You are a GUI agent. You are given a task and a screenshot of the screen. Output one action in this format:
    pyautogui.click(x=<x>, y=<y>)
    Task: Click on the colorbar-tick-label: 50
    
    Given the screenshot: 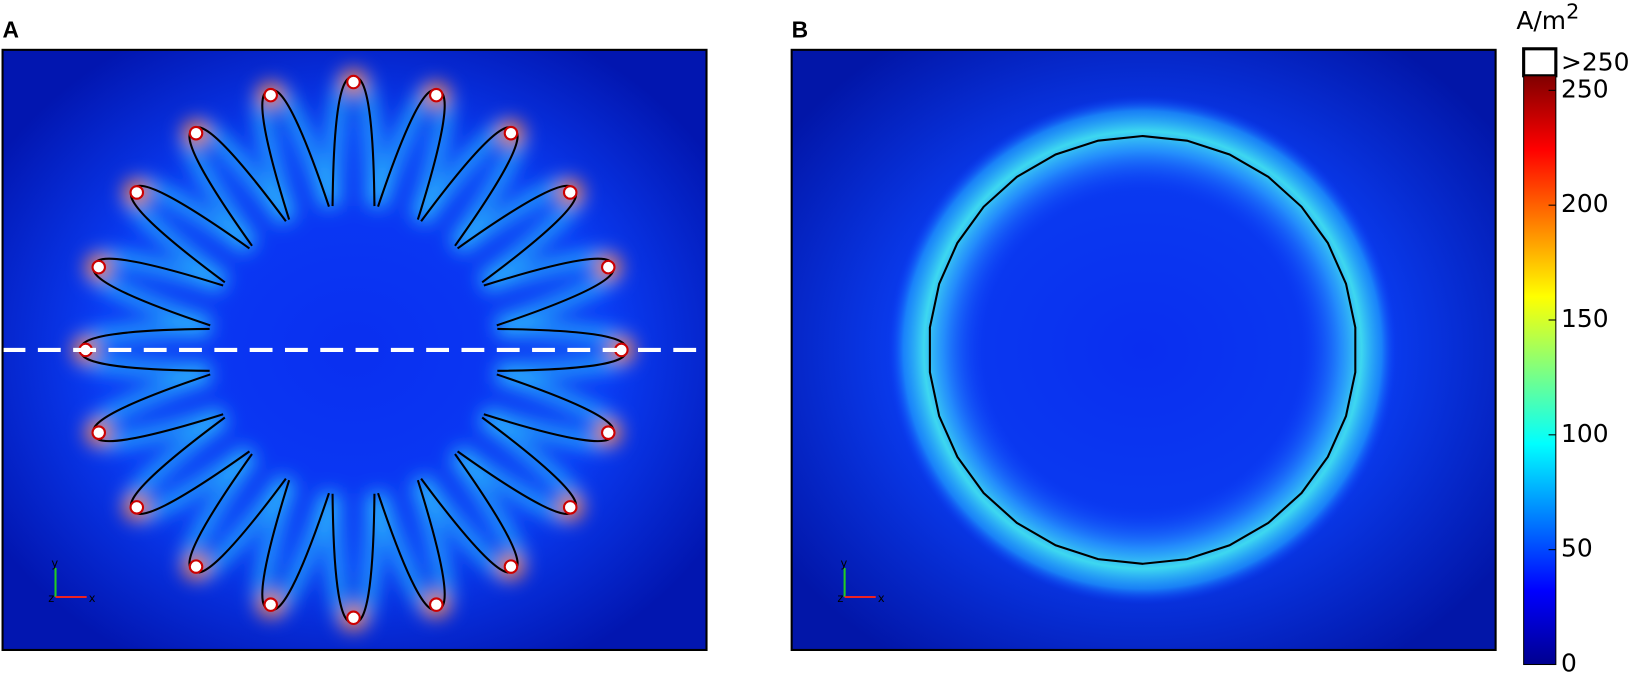 What is the action you would take?
    pyautogui.click(x=1577, y=548)
    